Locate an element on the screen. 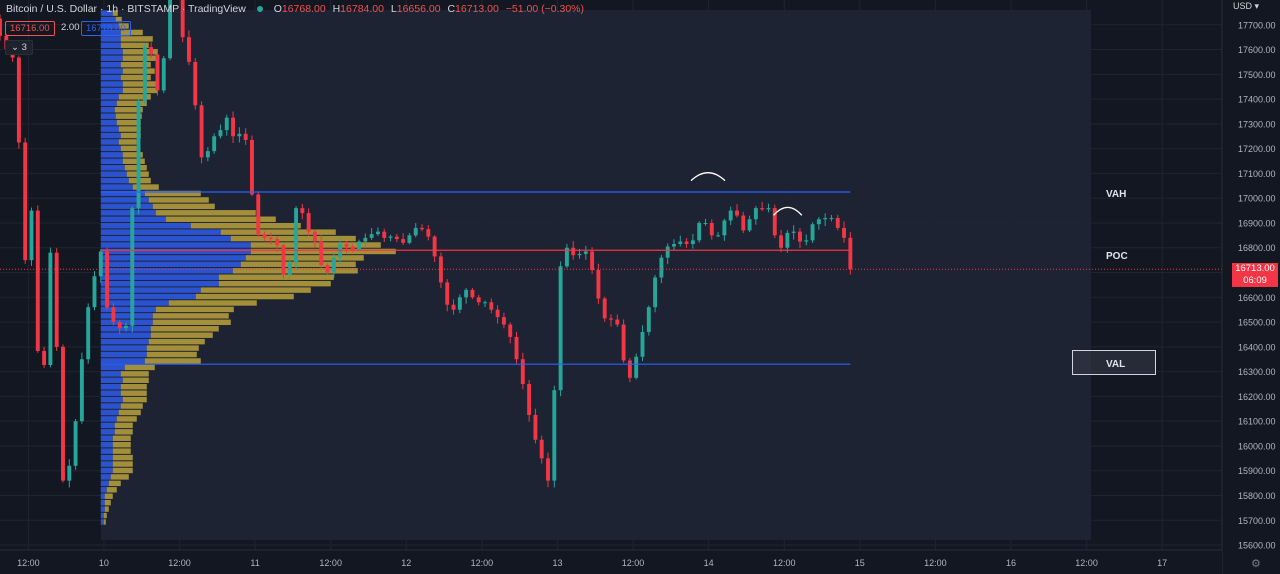 This screenshot has width=1280, height=574. val-label-box is located at coordinates (1114, 362).